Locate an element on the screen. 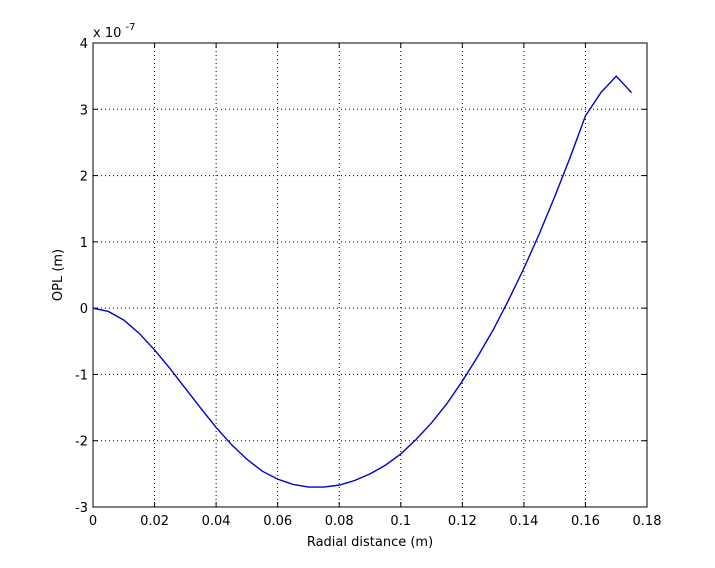  x-tick-label: 0.1 is located at coordinates (400, 521).